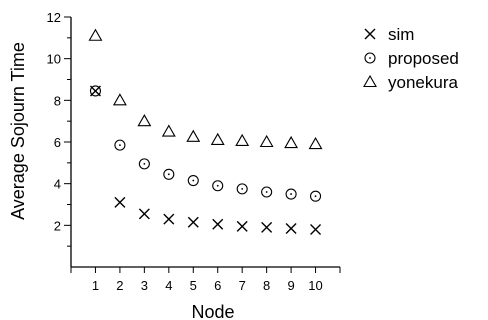  I want to click on x-tick-label: 4, so click(168, 285).